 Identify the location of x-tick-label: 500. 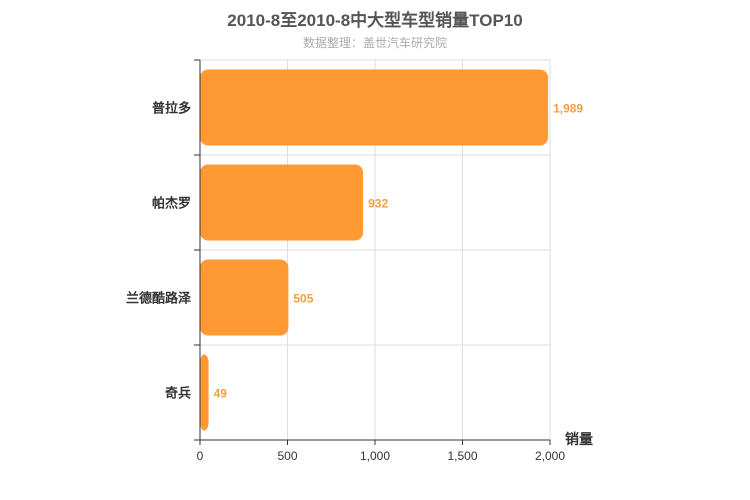
(287, 456).